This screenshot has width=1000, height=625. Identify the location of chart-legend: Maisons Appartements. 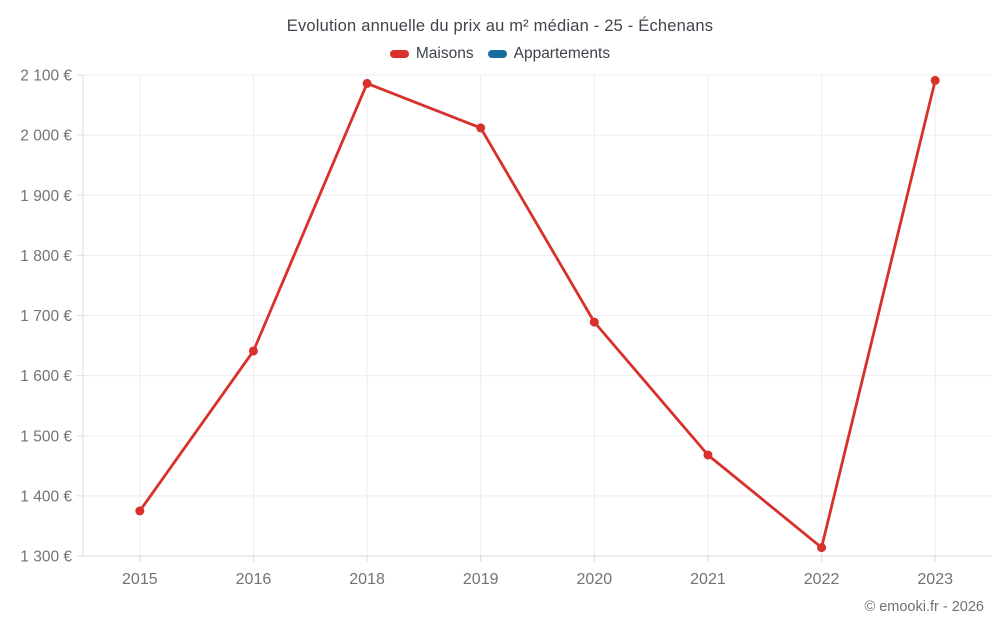
(500, 54).